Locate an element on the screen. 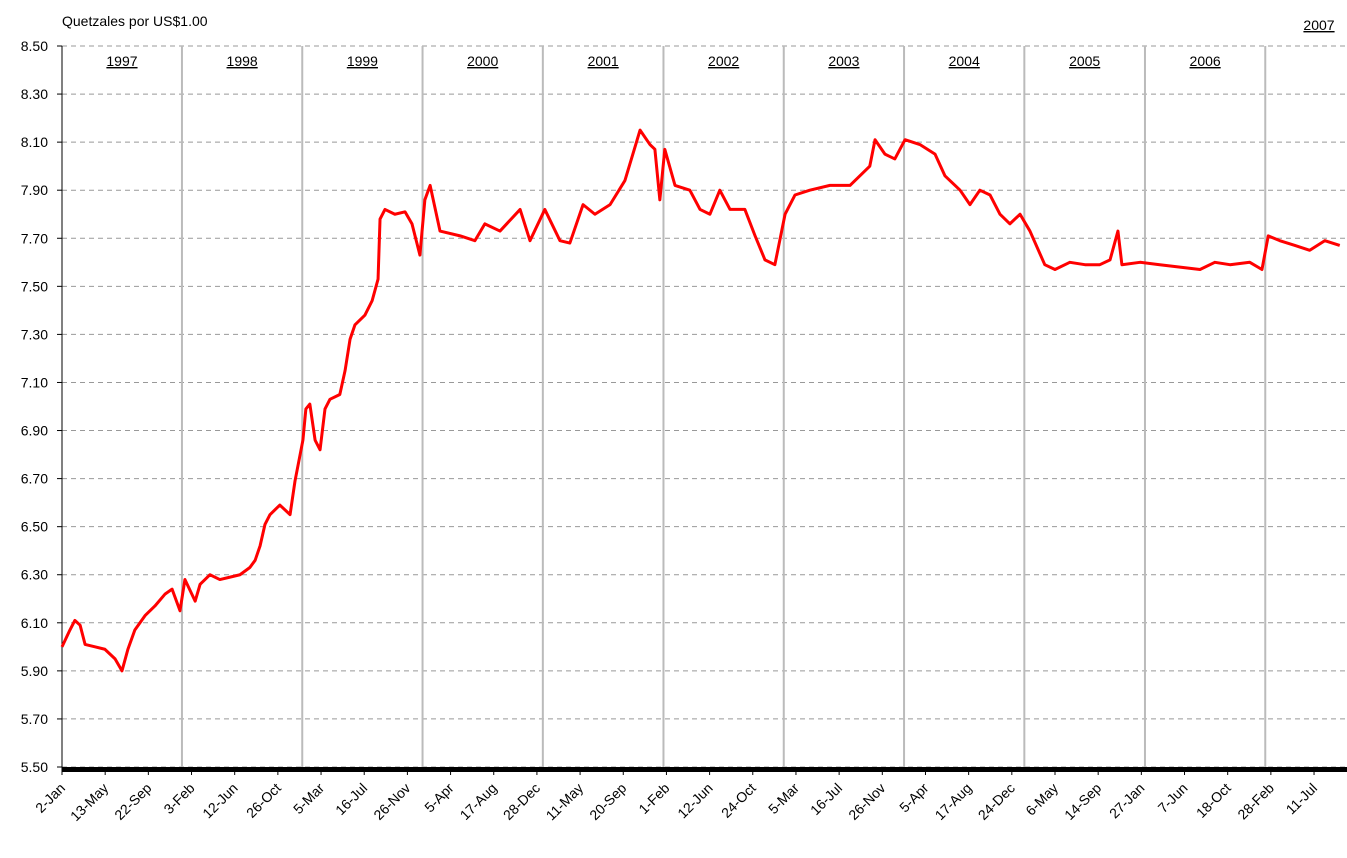 Image resolution: width=1347 pixels, height=858 pixels. x-tick-label: 24-Dec is located at coordinates (996, 801).